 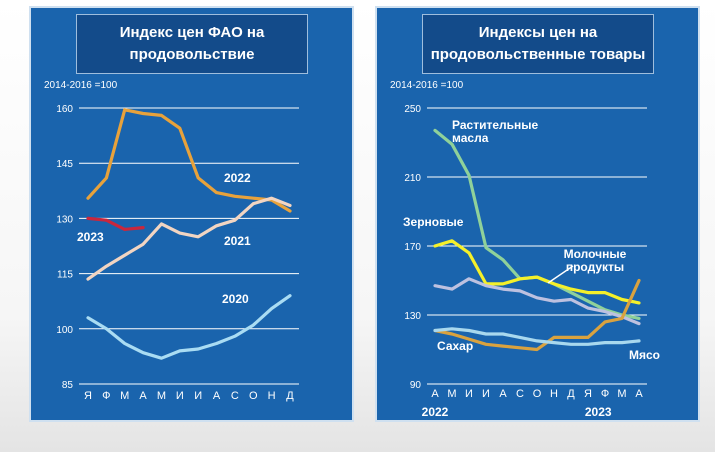 What do you see at coordinates (495, 125) in the screenshot?
I see `series-label: Растительные` at bounding box center [495, 125].